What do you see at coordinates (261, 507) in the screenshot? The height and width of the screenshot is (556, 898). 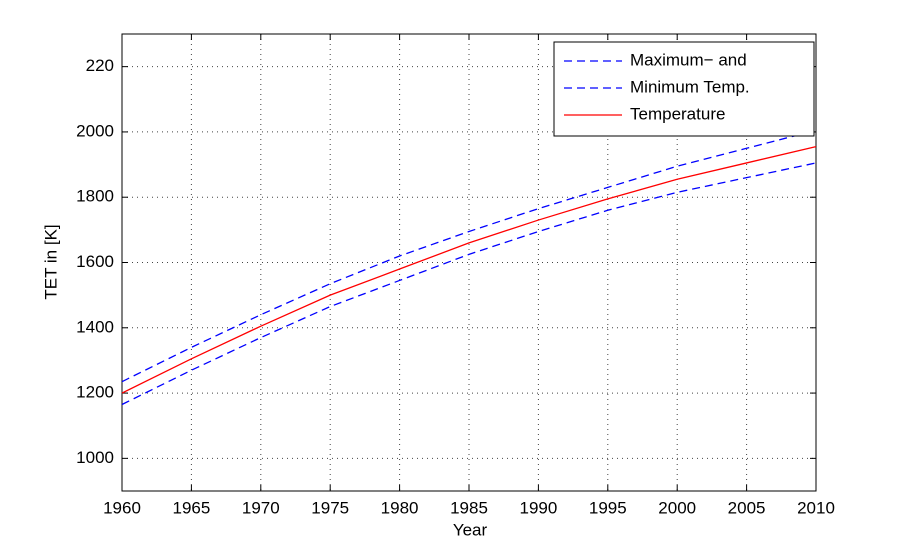 I see `x-tick-label: 1970` at bounding box center [261, 507].